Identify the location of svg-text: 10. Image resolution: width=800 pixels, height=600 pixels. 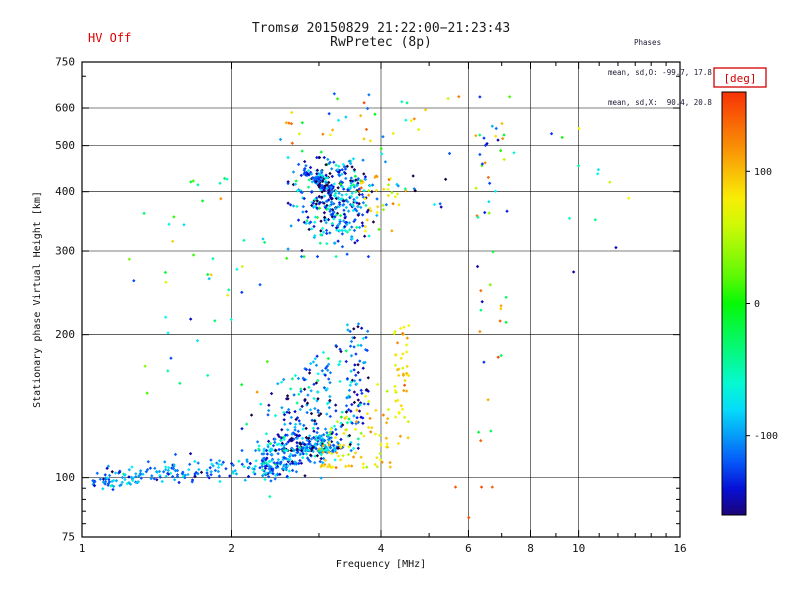
(578, 548).